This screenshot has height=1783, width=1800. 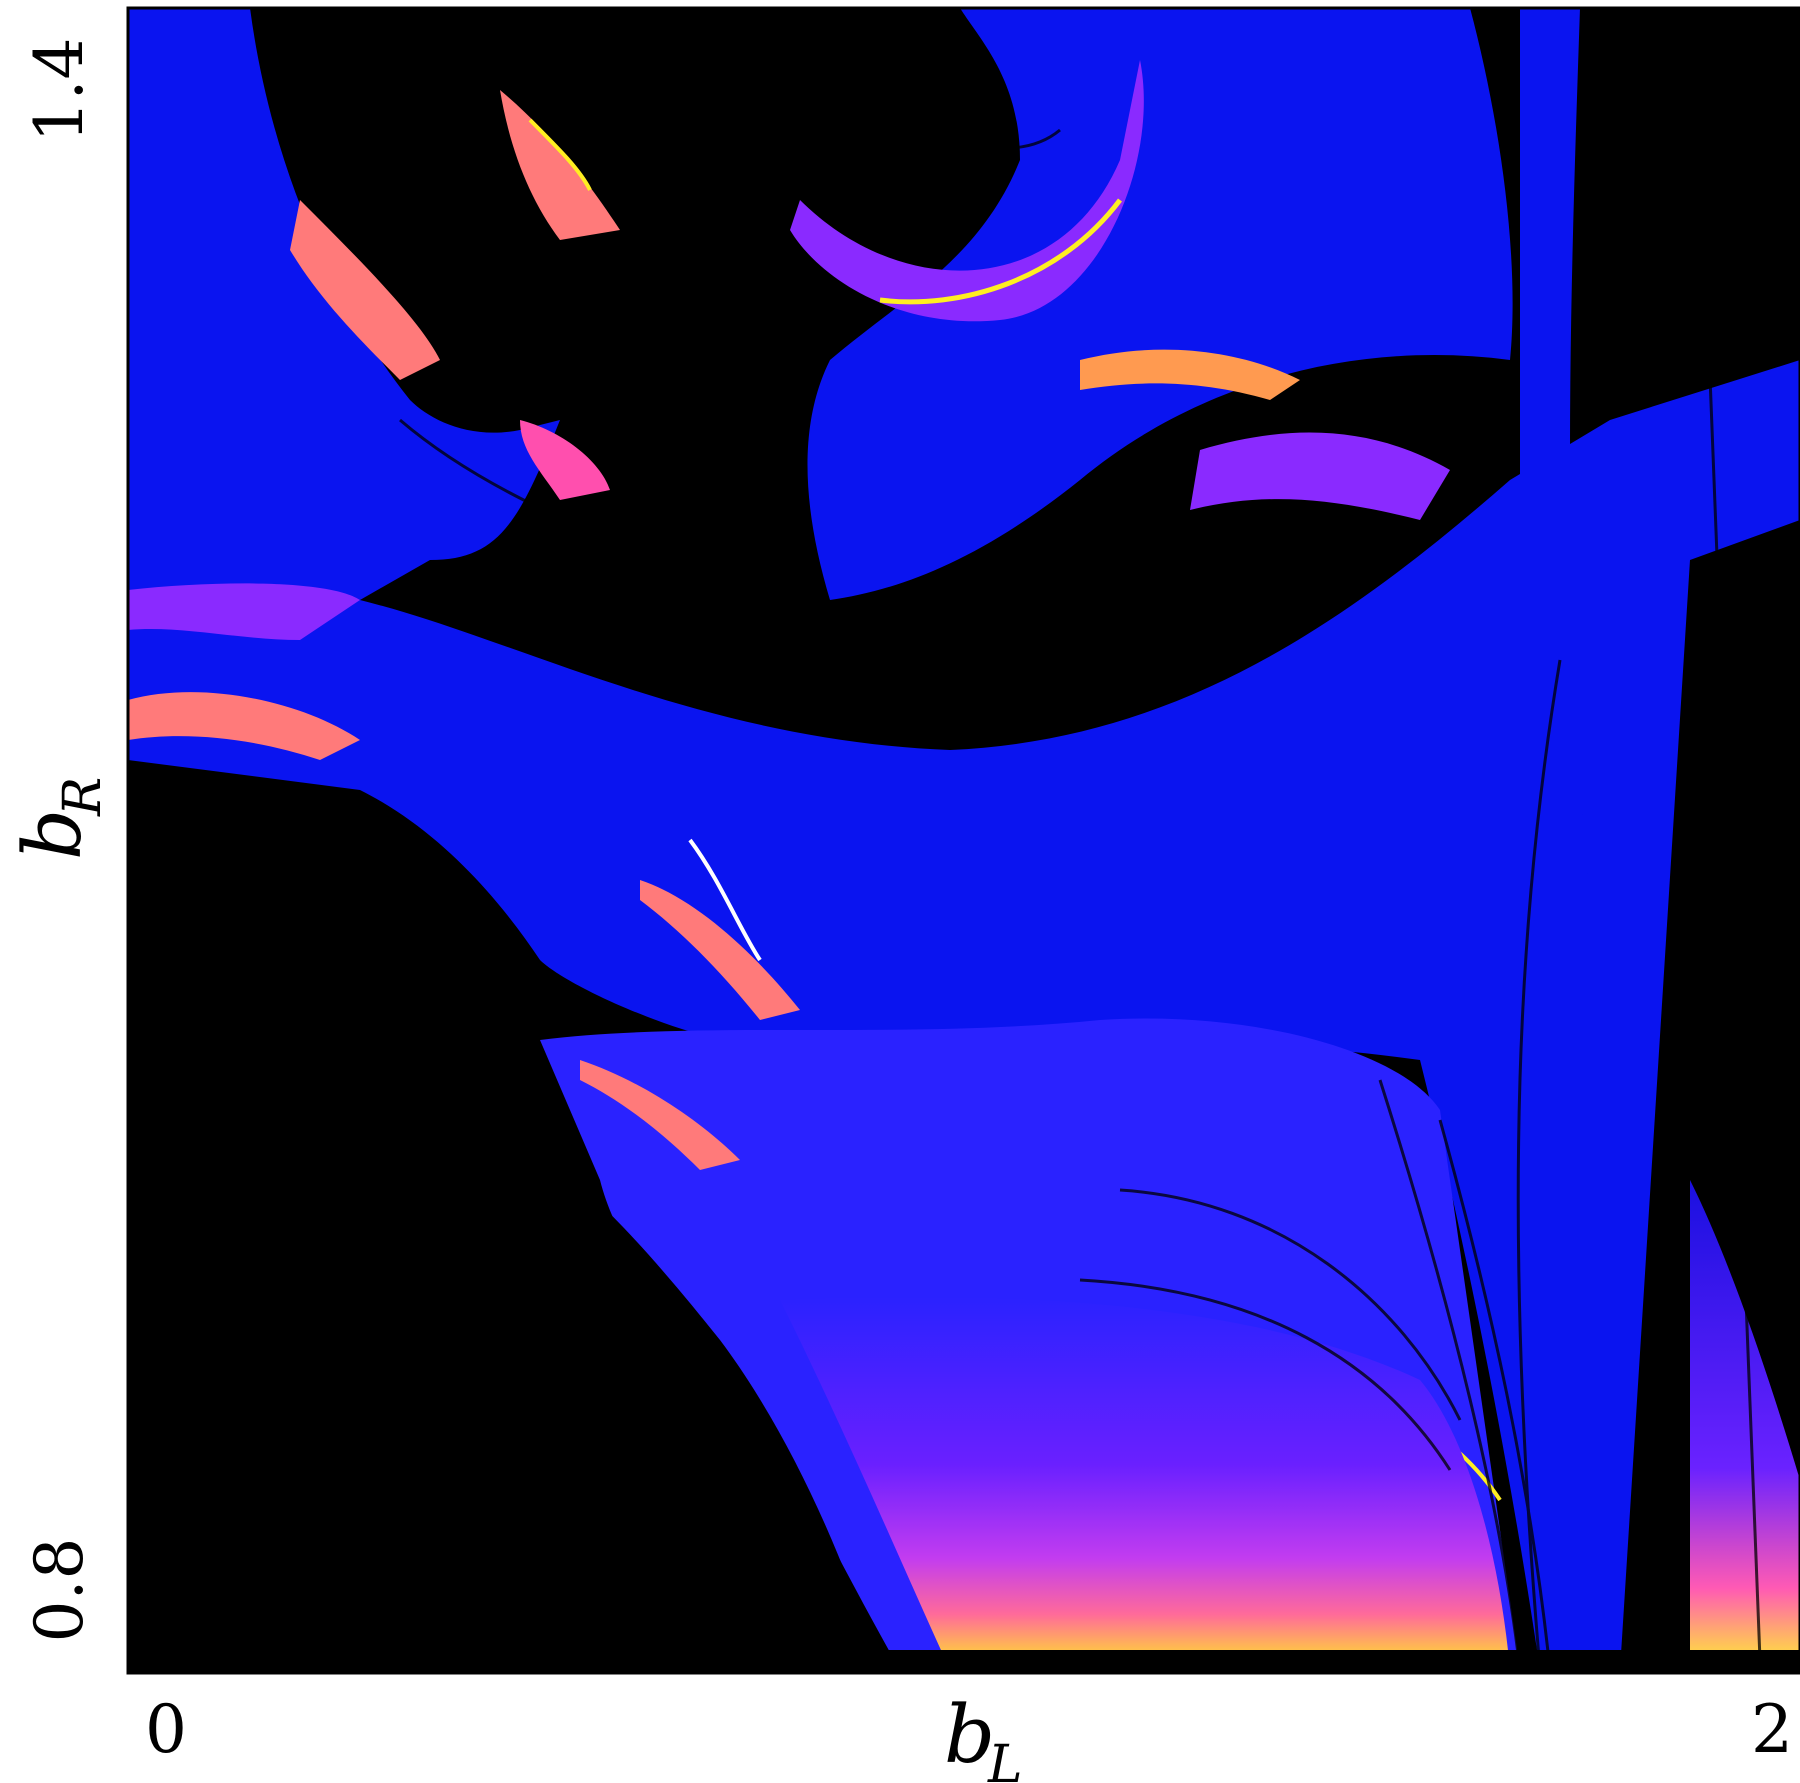 I want to click on y-axis-label-subscript: R, so click(x=83, y=797).